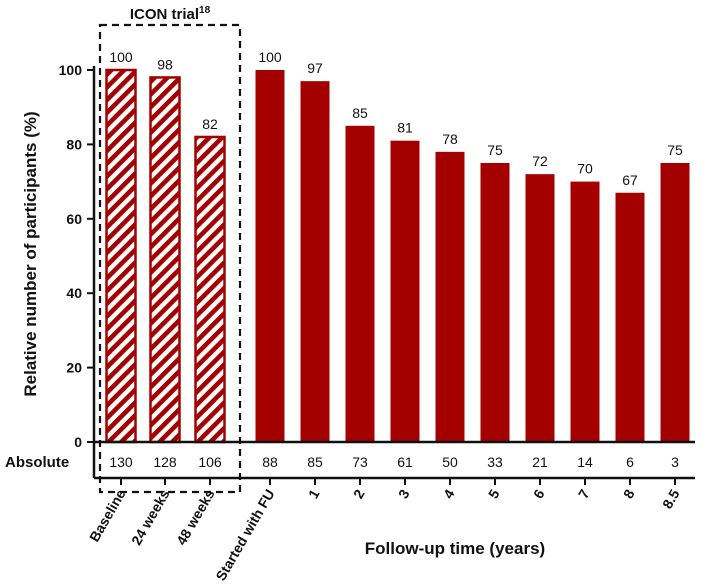  Describe the element at coordinates (315, 462) in the screenshot. I see `absolute-value-4: 85` at that location.